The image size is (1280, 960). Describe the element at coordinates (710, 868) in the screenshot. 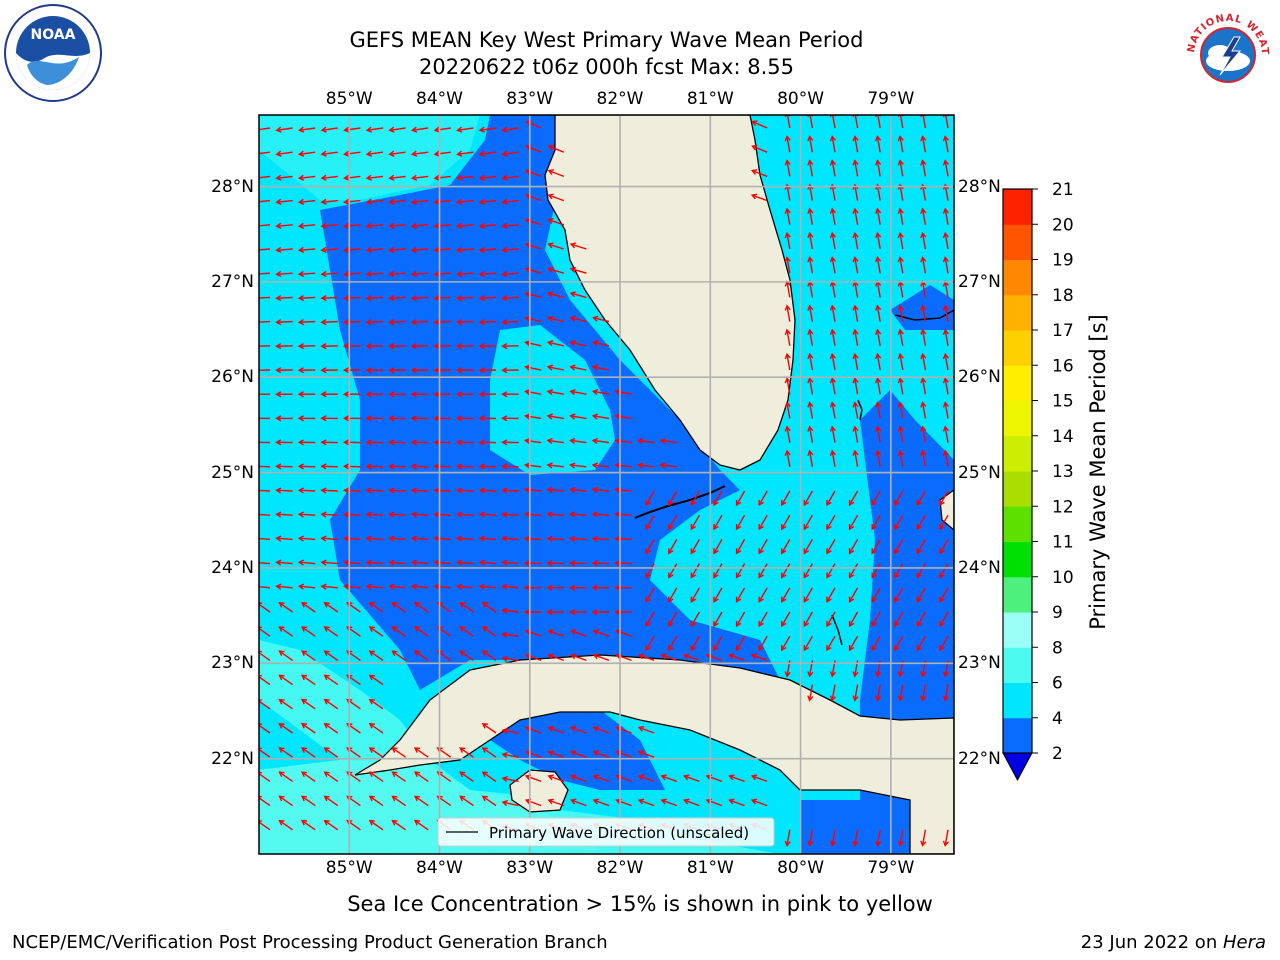

I see `lon-label-bottom-4: 81°W` at that location.